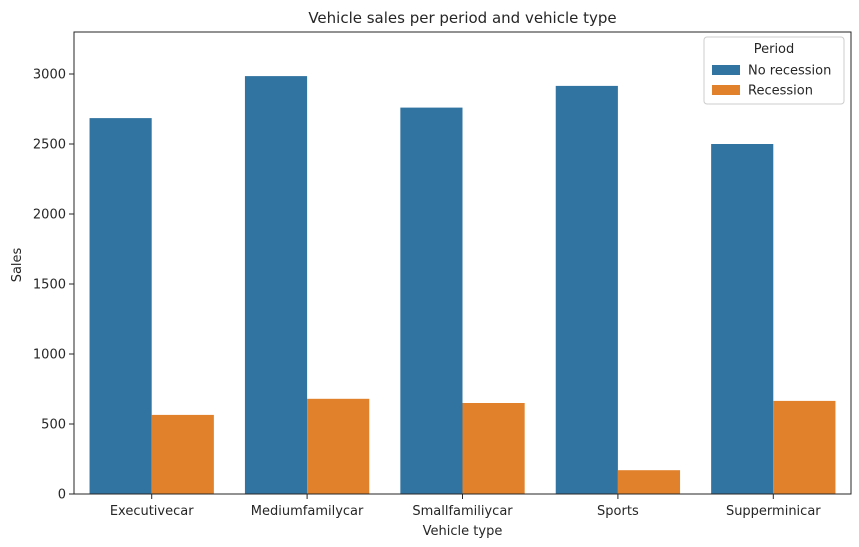  I want to click on y-tick-label: 2000, so click(49, 215).